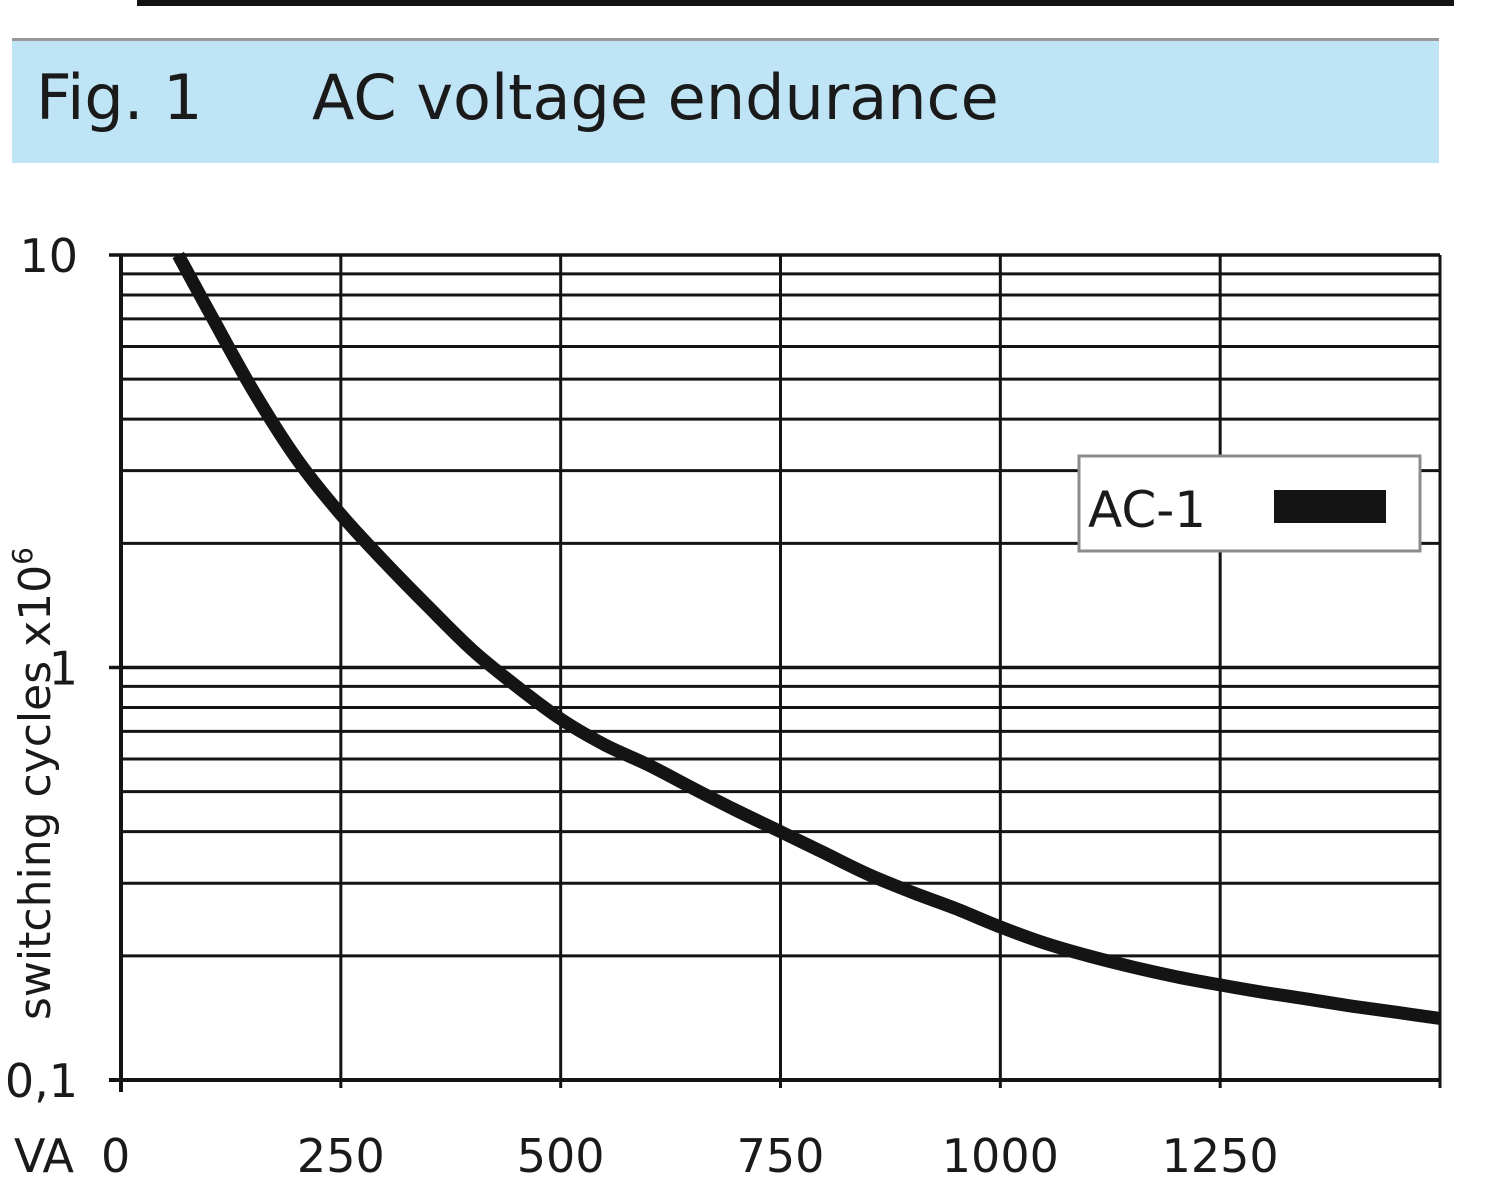  What do you see at coordinates (48, 256) in the screenshot?
I see `y-tick-label: 10` at bounding box center [48, 256].